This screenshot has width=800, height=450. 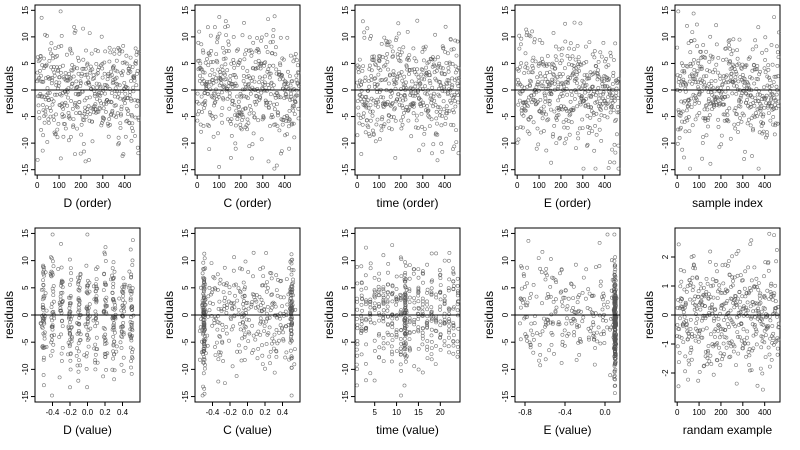 What do you see at coordinates (87, 430) in the screenshot?
I see `x-axis-label: D (value)` at bounding box center [87, 430].